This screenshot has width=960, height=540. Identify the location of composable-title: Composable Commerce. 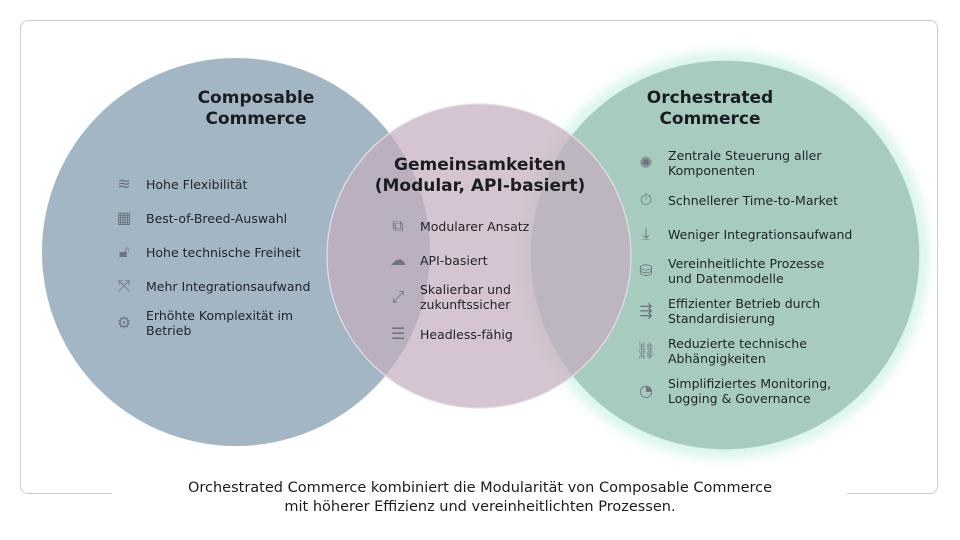
(256, 109).